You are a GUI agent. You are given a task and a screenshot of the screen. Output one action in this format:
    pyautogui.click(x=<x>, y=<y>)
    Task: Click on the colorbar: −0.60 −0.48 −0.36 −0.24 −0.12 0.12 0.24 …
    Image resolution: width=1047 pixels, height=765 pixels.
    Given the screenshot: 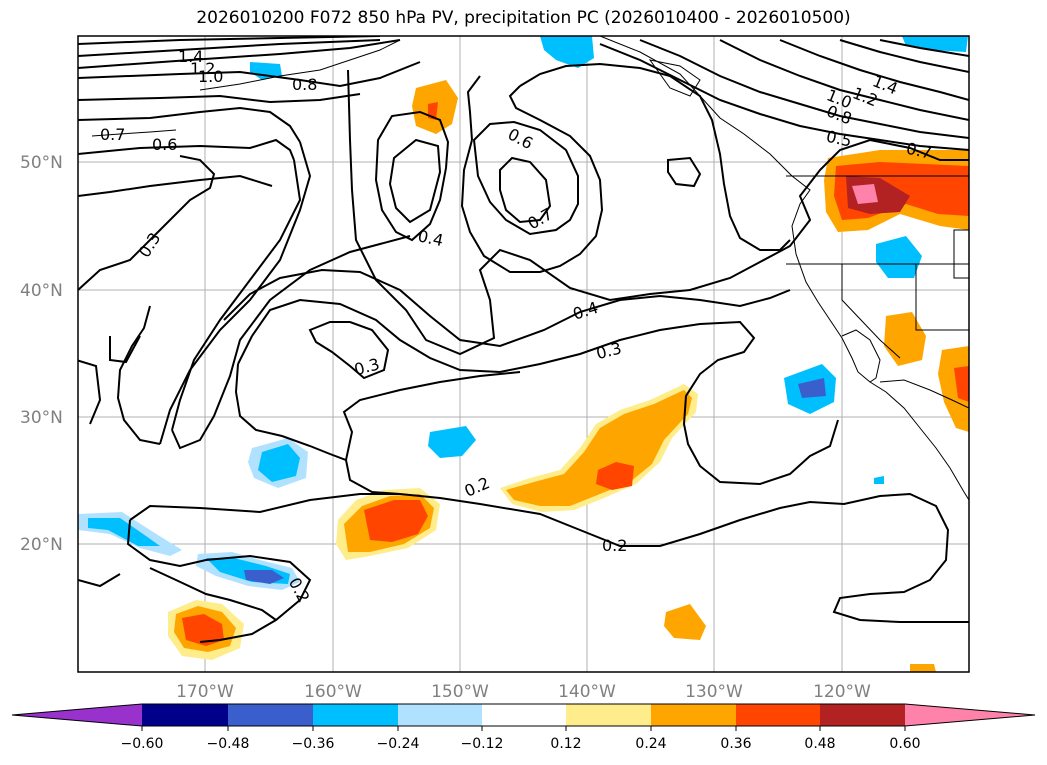 What is the action you would take?
    pyautogui.click(x=523, y=727)
    